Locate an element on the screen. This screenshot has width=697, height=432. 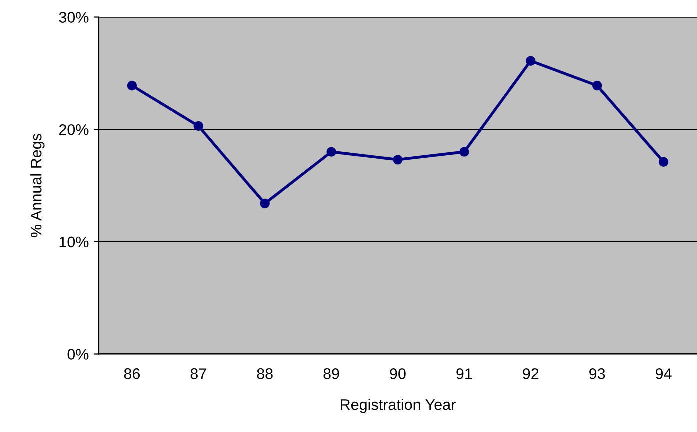
x-tick-label: 91 is located at coordinates (464, 374).